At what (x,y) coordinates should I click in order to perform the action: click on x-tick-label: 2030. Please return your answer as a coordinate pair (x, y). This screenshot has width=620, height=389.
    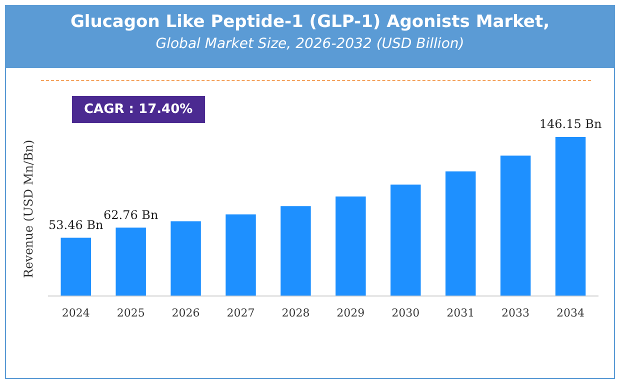
    Looking at the image, I should click on (406, 313).